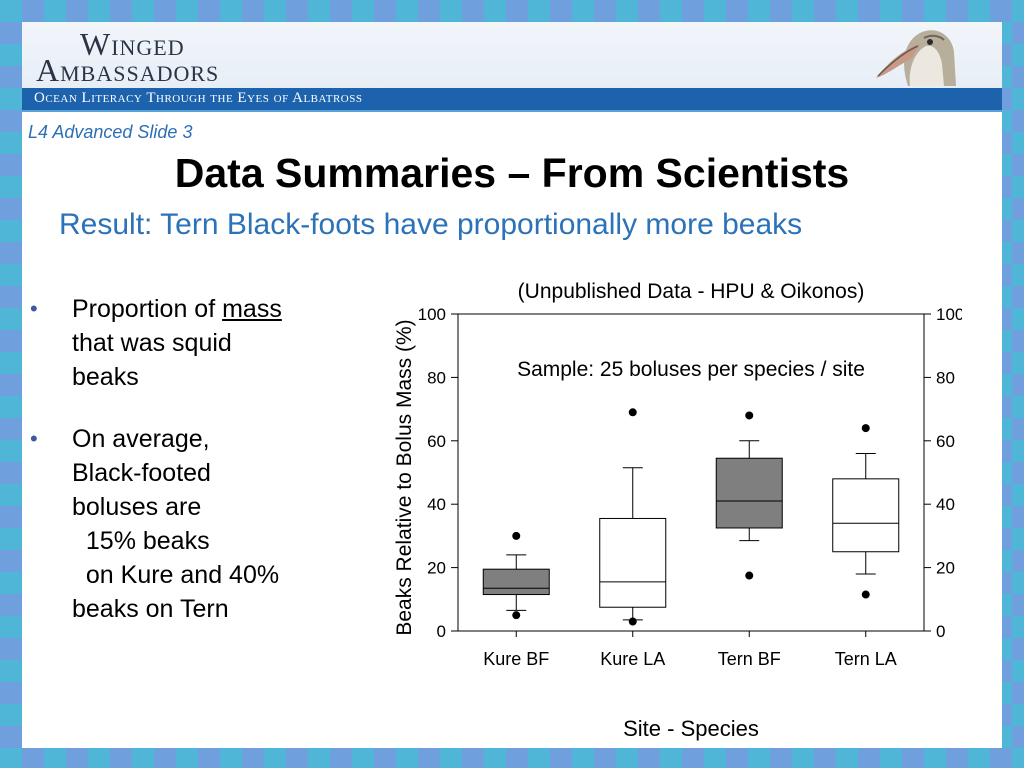 The image size is (1024, 768). Describe the element at coordinates (141, 541) in the screenshot. I see `bullet-line: 15% beaks` at that location.